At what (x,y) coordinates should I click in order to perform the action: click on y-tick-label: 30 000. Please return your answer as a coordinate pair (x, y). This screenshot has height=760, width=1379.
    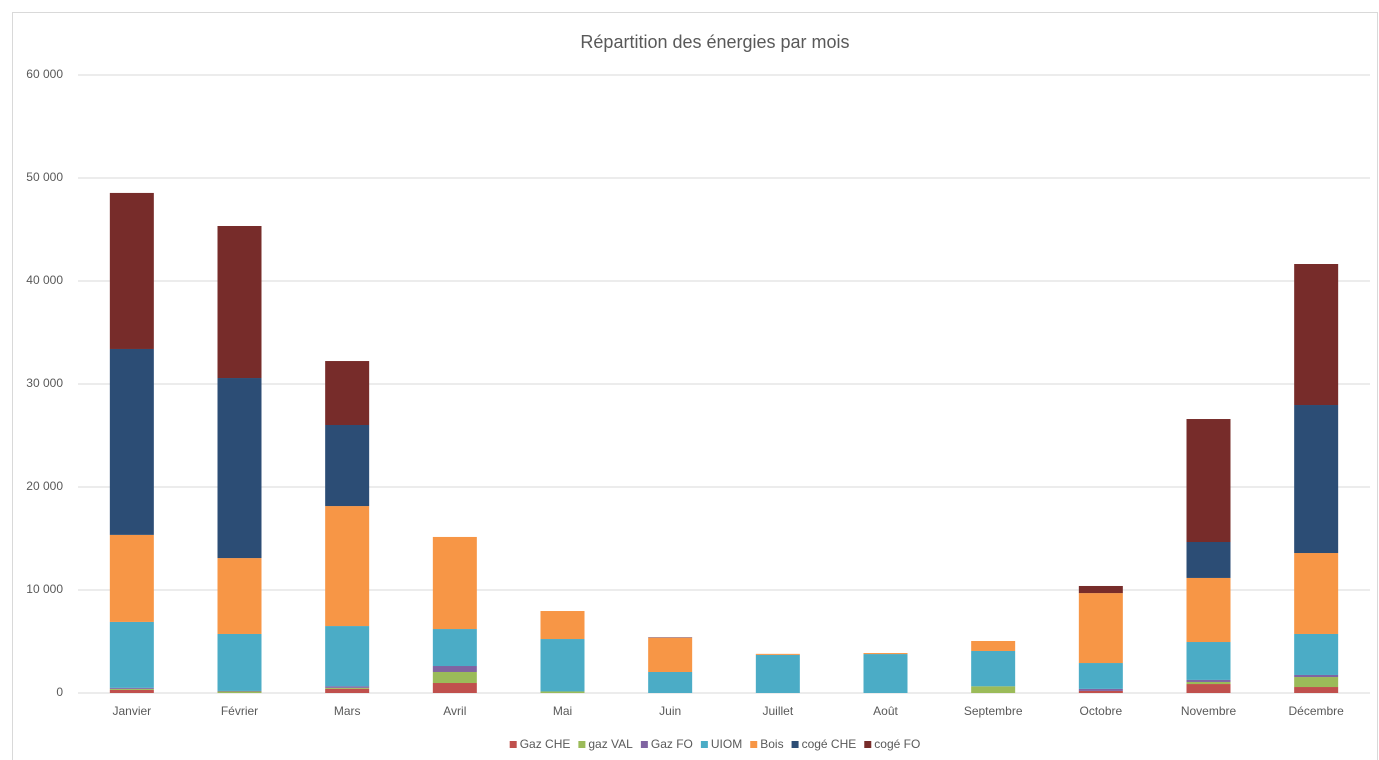
    Looking at the image, I should click on (44, 383).